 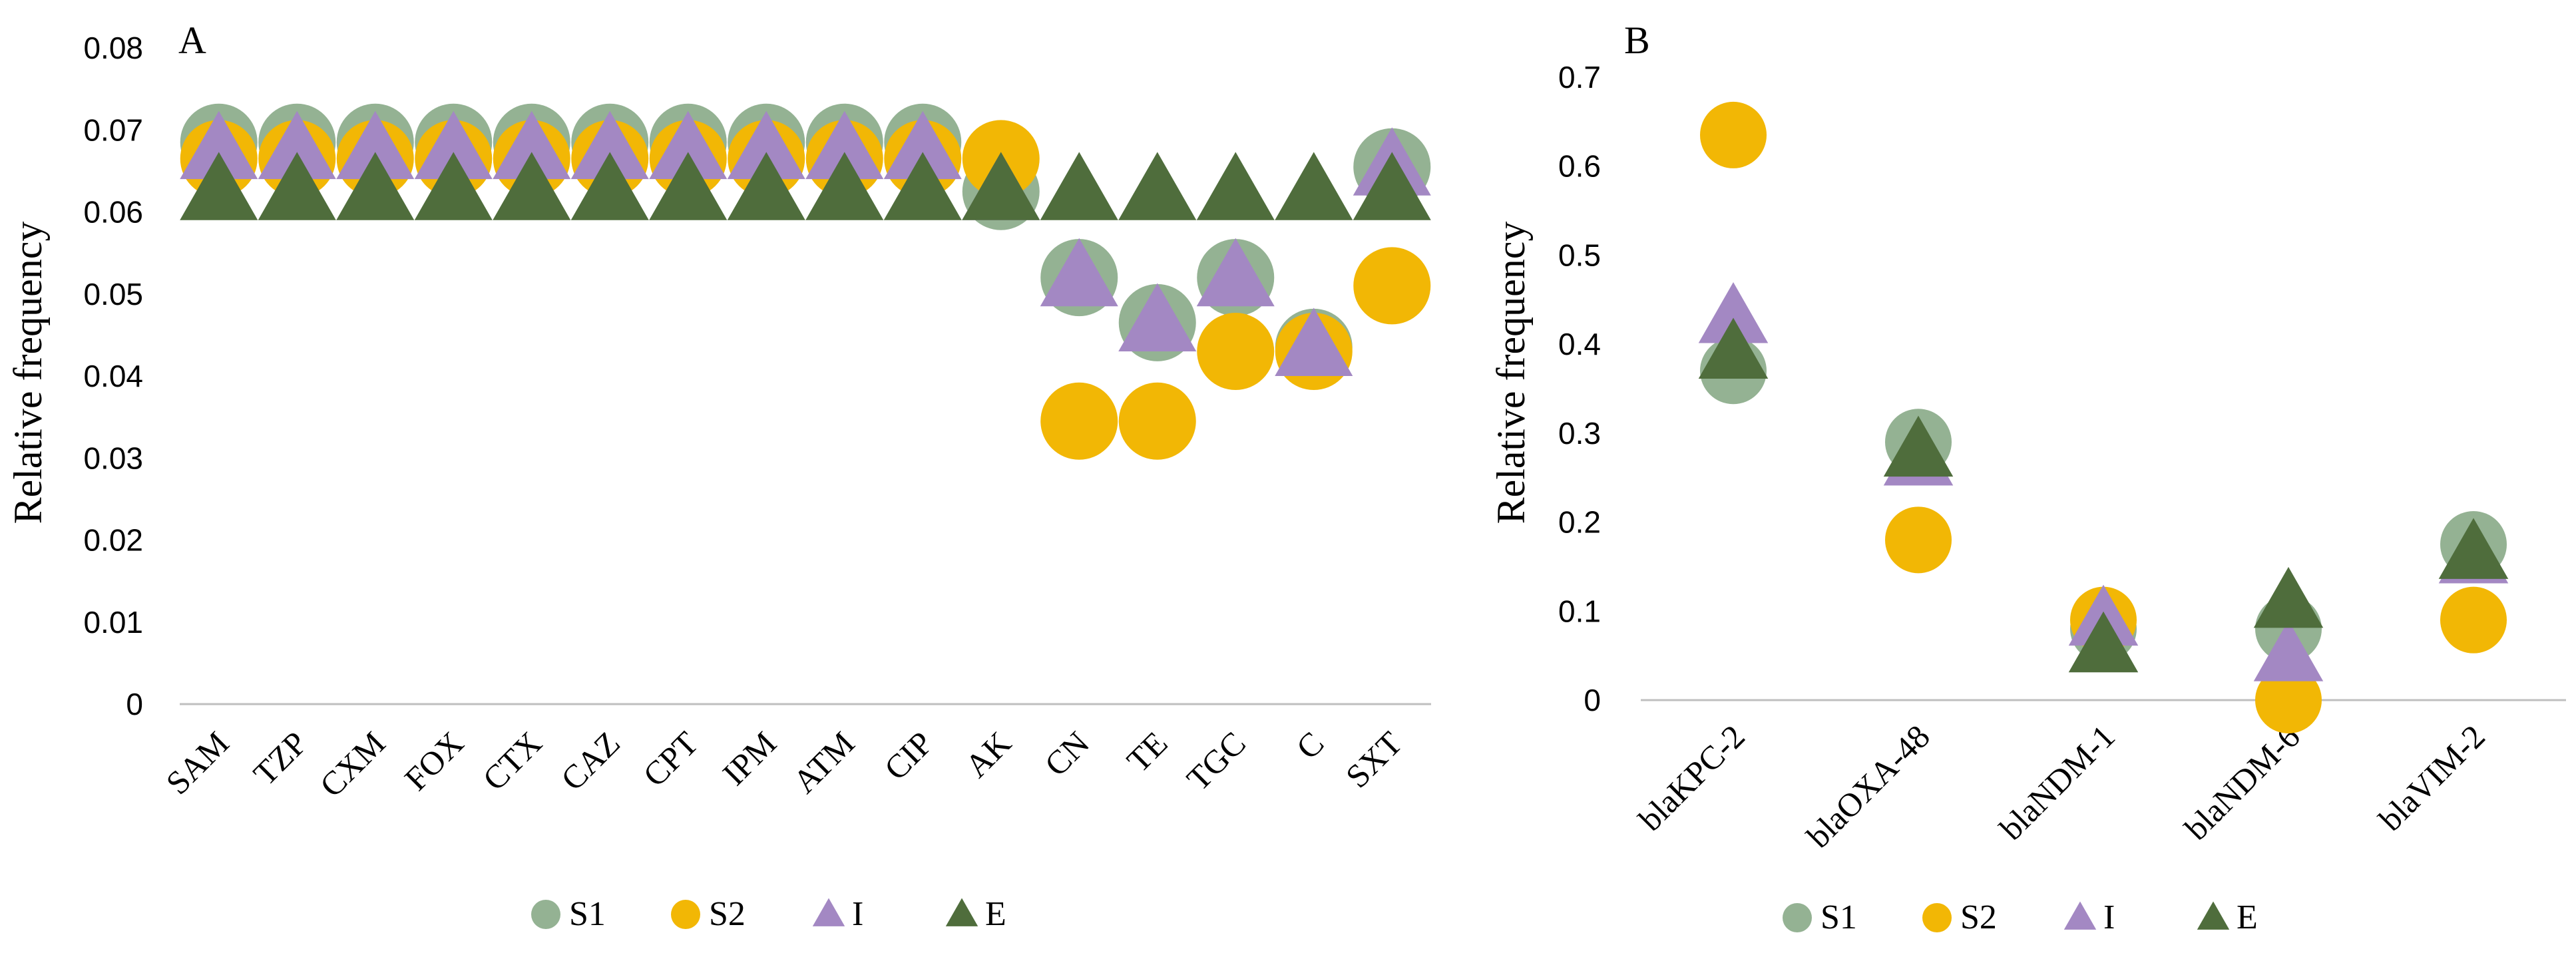 What do you see at coordinates (352, 764) in the screenshot?
I see `x-tick-label: CXM` at bounding box center [352, 764].